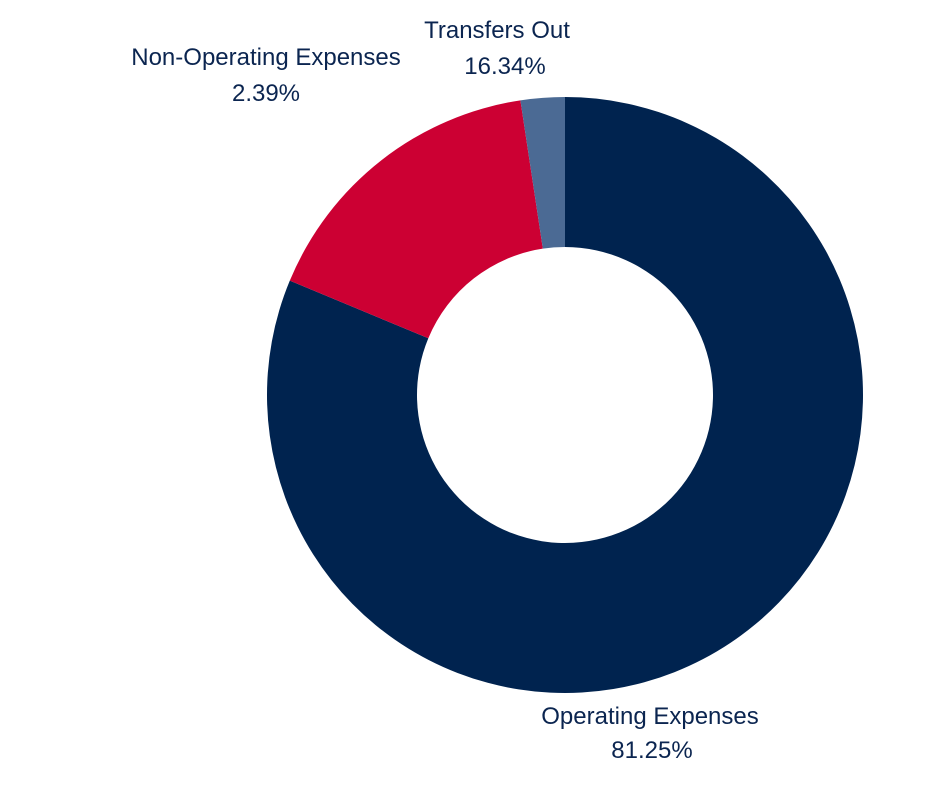 The width and height of the screenshot is (940, 788). Describe the element at coordinates (265, 75) in the screenshot. I see `slice-label-non-operating-expenses: Non-Operating Expenses 2.39%` at that location.